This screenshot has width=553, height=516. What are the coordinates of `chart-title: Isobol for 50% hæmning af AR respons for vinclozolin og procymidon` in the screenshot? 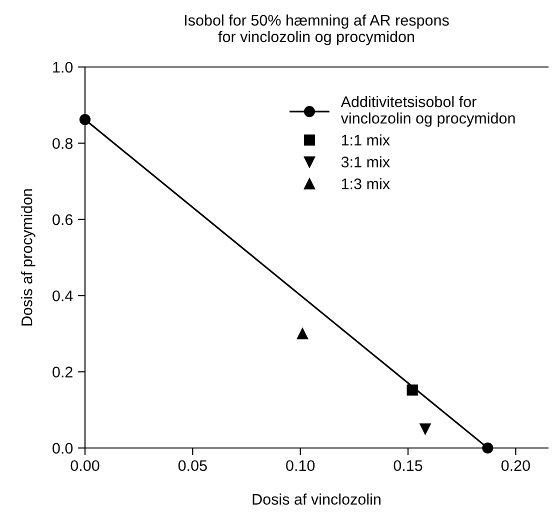 It's located at (317, 30).